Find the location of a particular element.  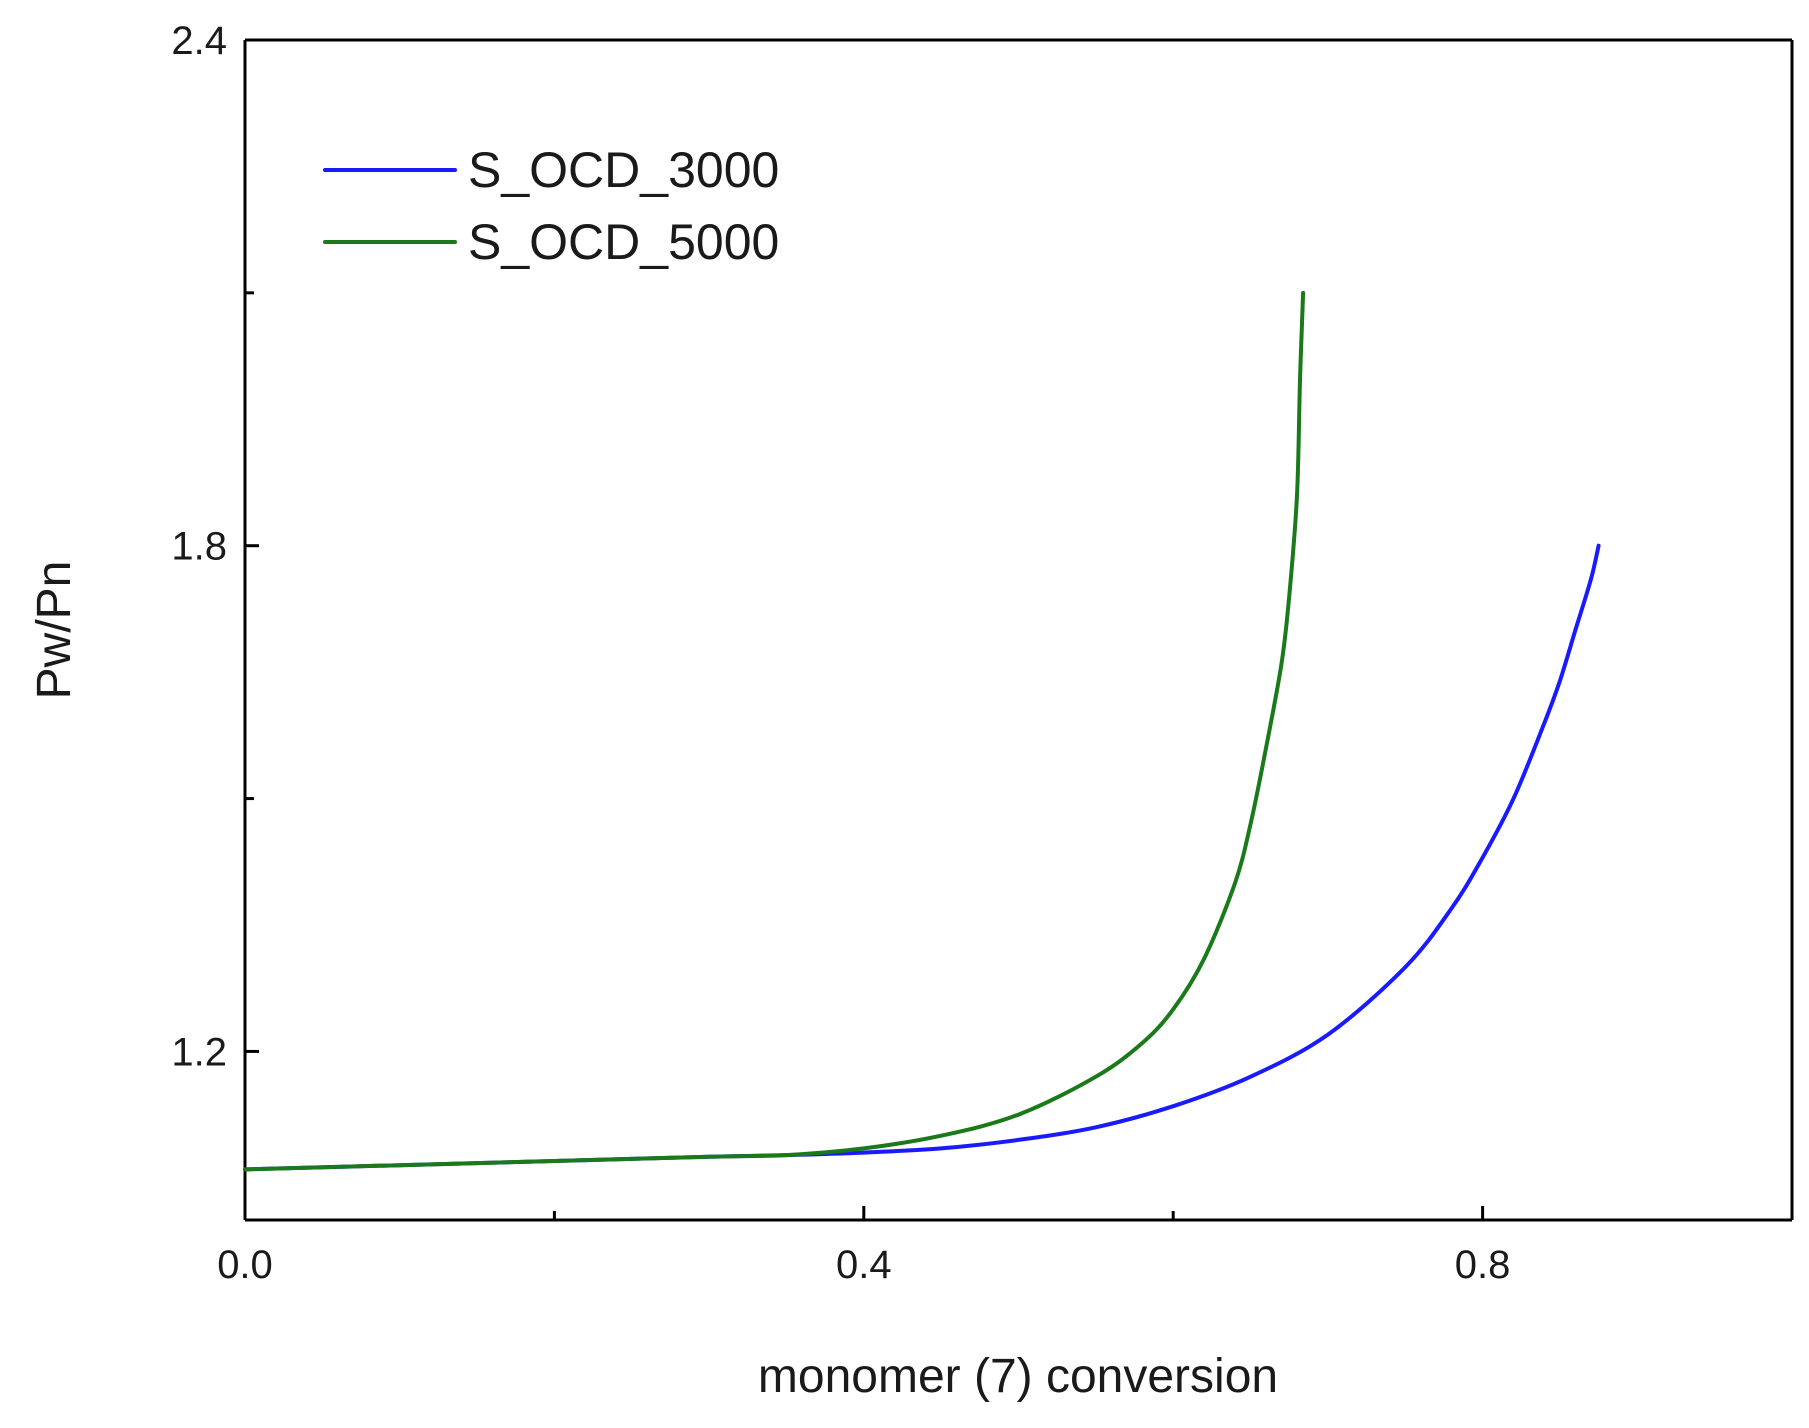

y-axis-label: Pw/Pn is located at coordinates (54, 630).